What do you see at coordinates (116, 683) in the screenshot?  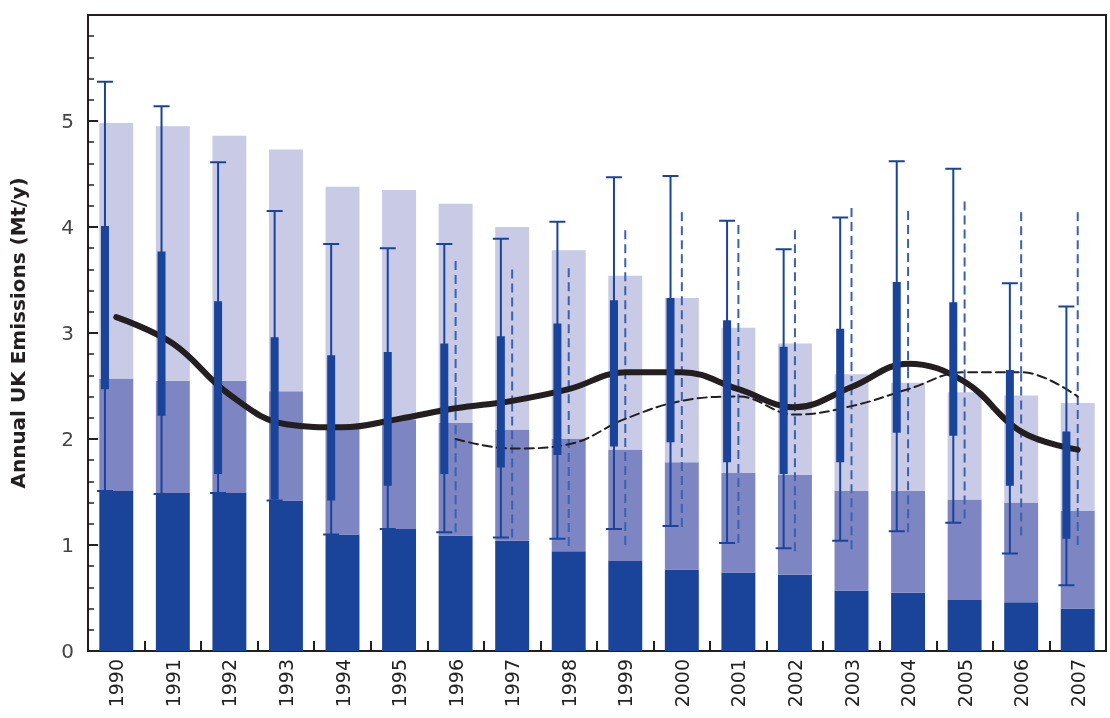 I see `x-tick-label: 1990` at bounding box center [116, 683].